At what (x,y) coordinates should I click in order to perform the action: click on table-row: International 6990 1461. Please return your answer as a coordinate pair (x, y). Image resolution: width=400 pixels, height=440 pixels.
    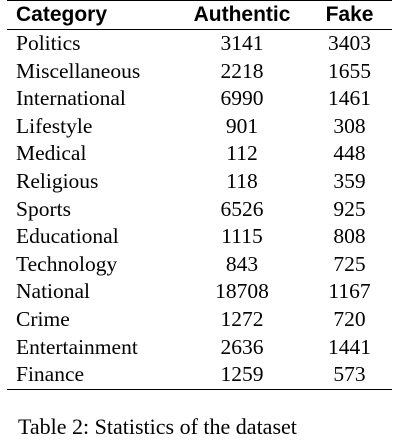
    Looking at the image, I should click on (199, 99).